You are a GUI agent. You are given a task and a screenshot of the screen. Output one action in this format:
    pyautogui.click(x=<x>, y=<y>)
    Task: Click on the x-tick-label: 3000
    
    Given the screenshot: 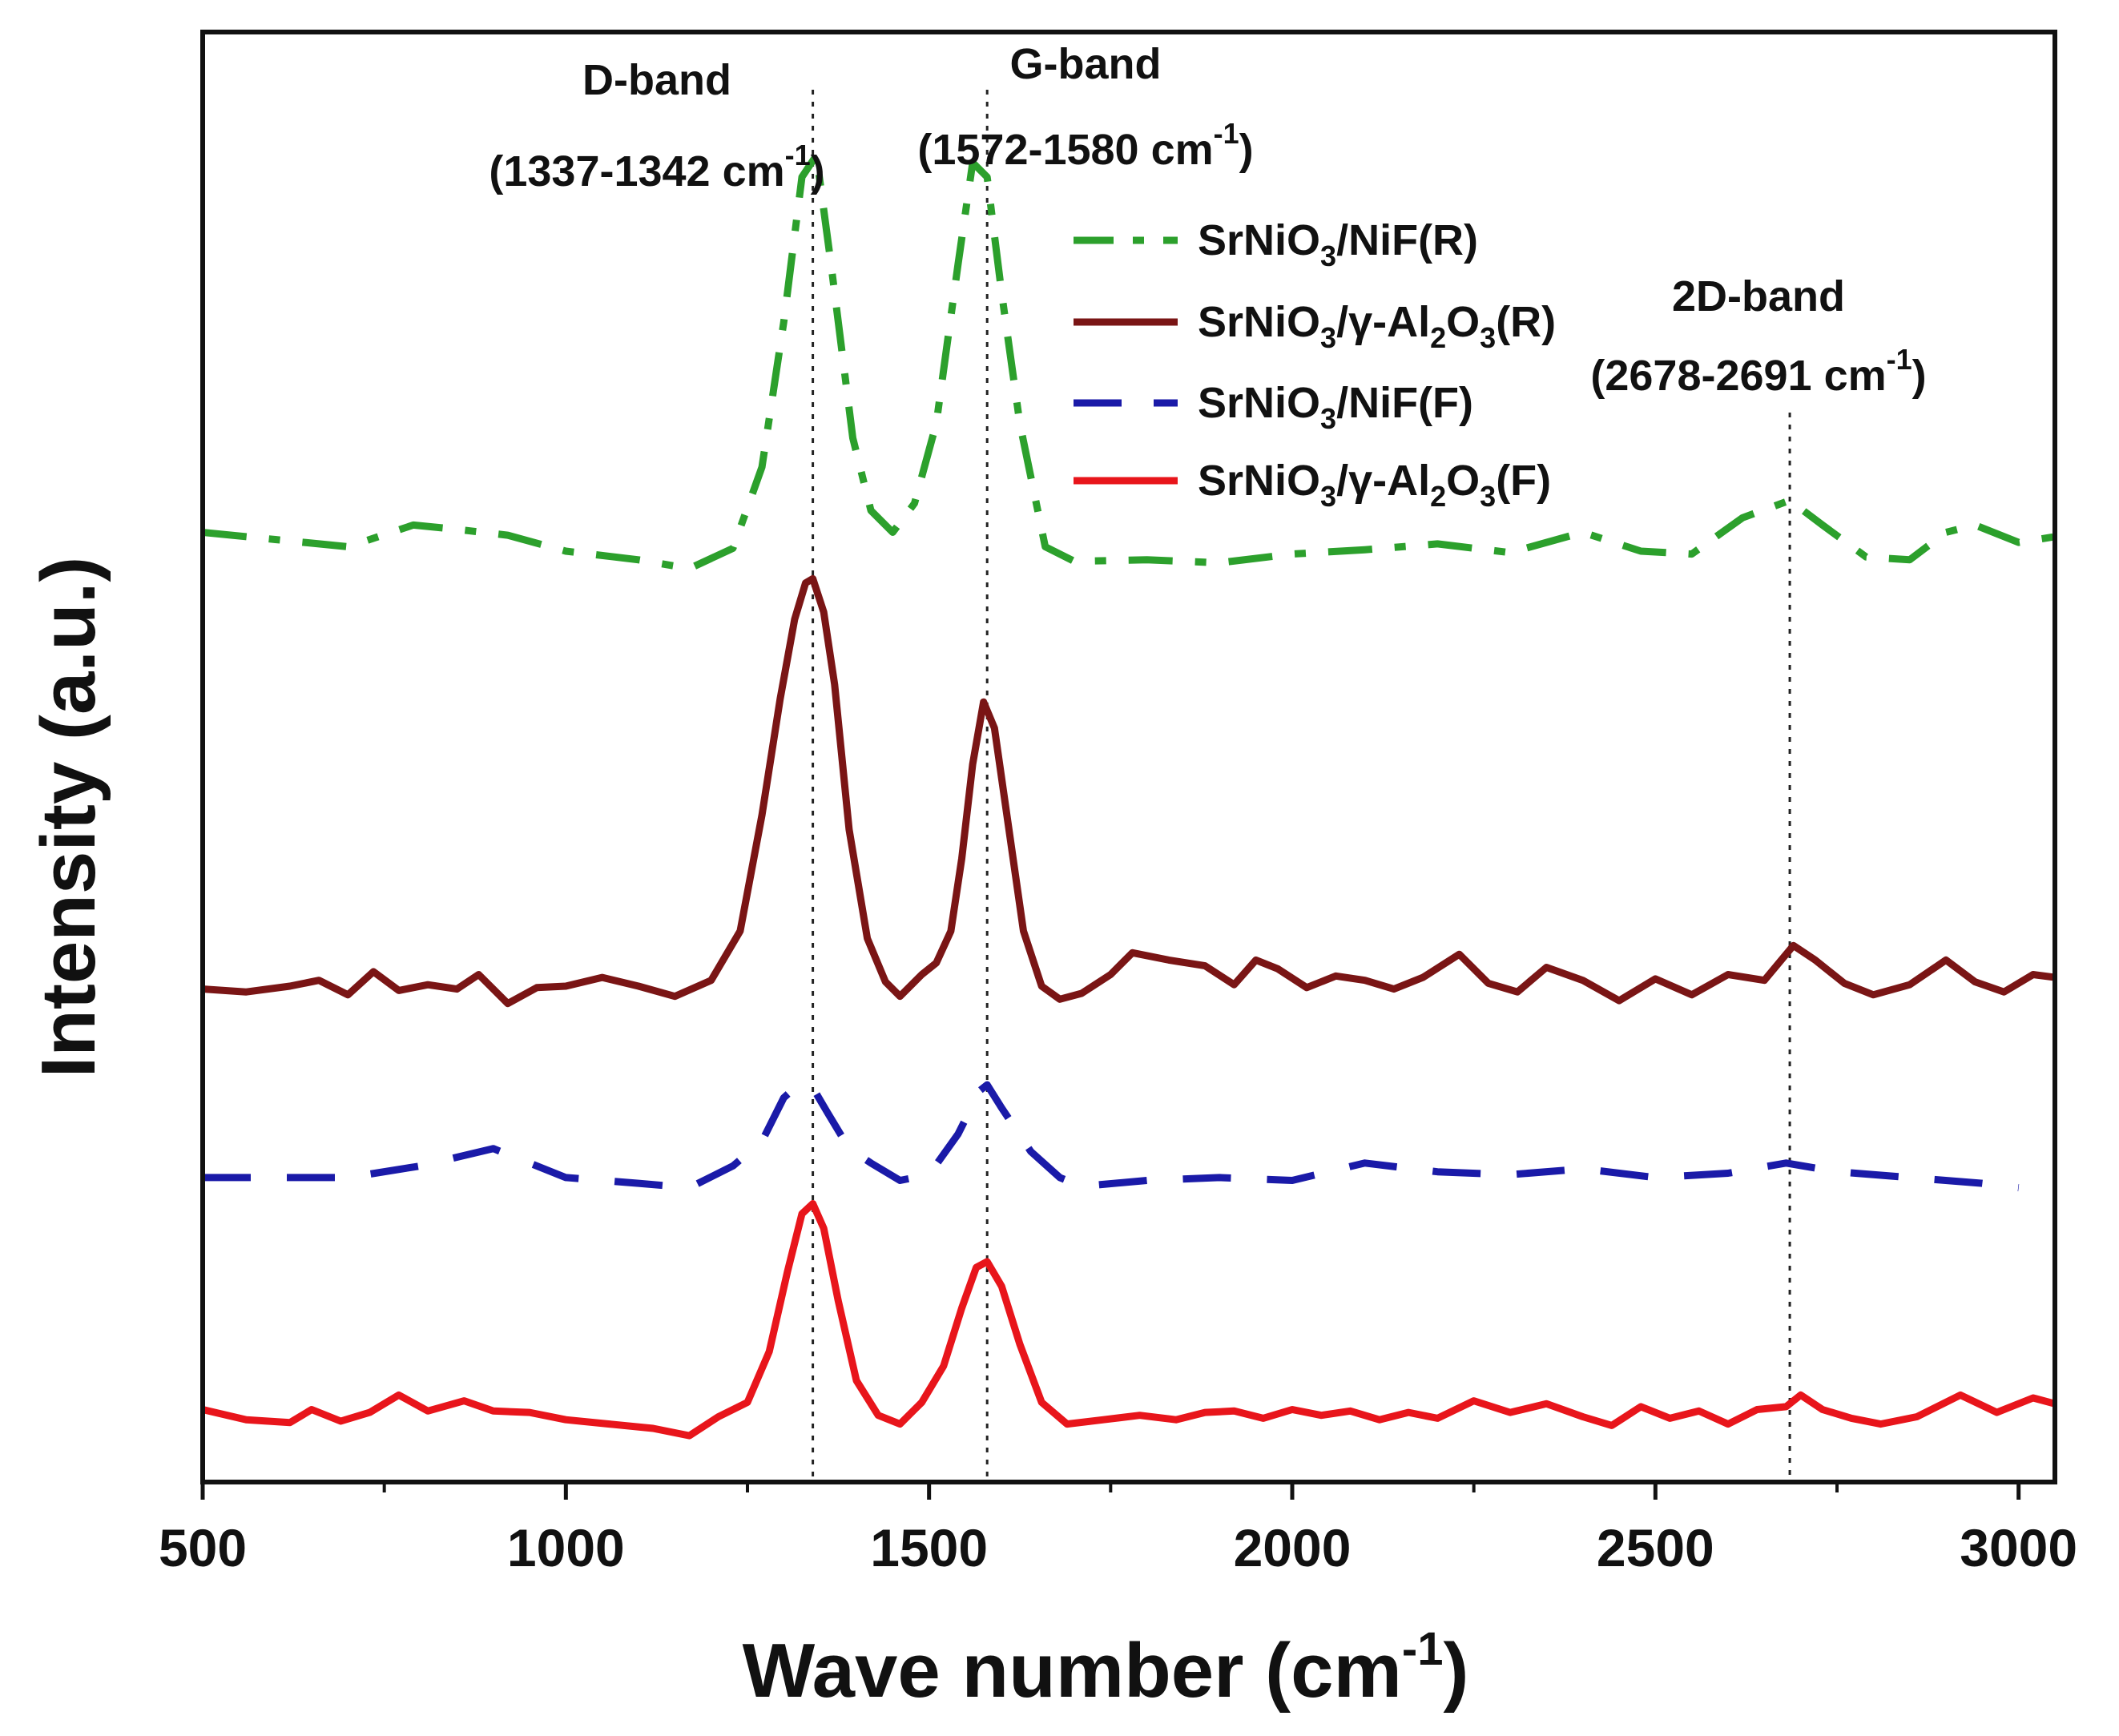 What is the action you would take?
    pyautogui.click(x=2018, y=1548)
    